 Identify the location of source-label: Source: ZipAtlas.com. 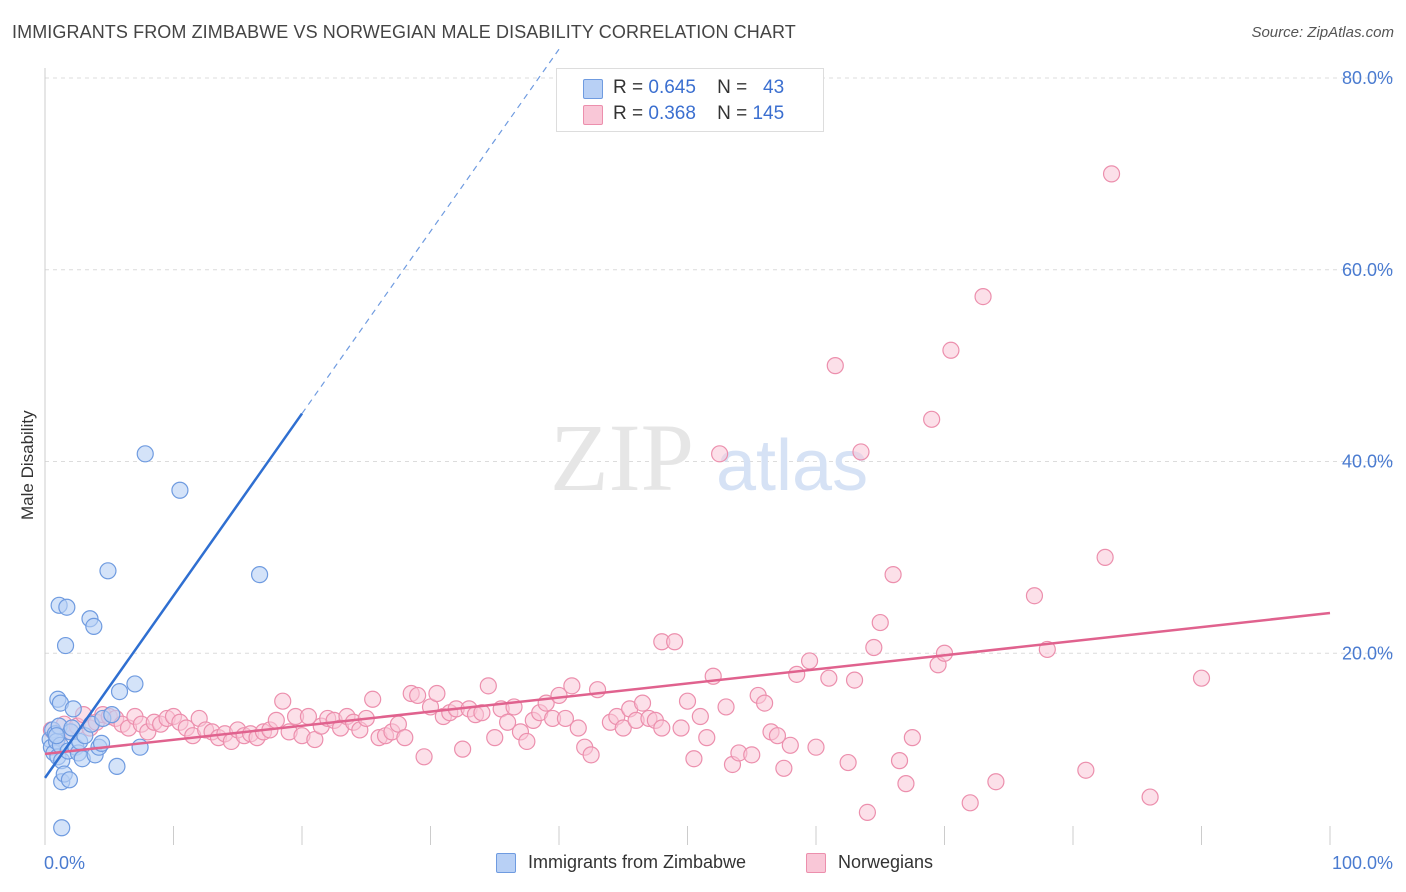
(1322, 32).